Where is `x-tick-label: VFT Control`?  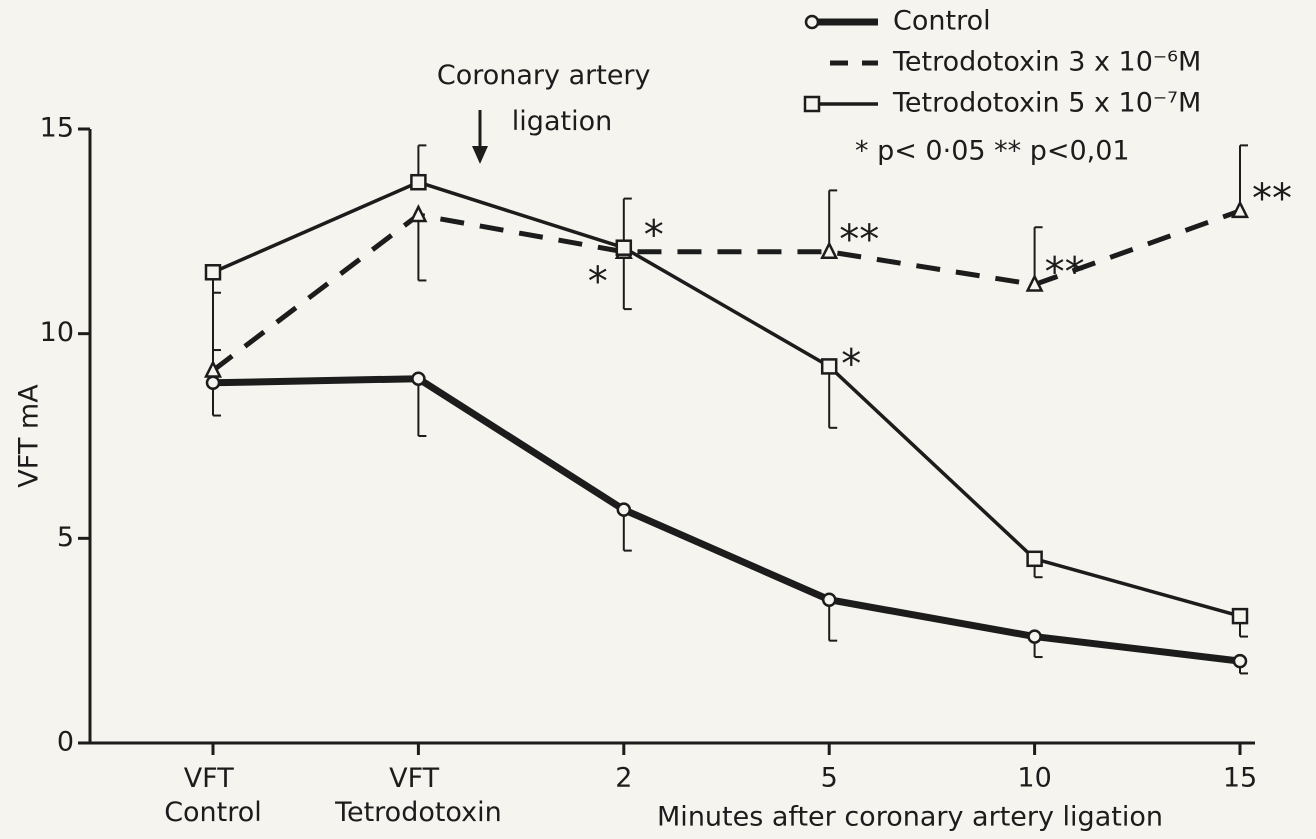
x-tick-label: VFT Control is located at coordinates (213, 795).